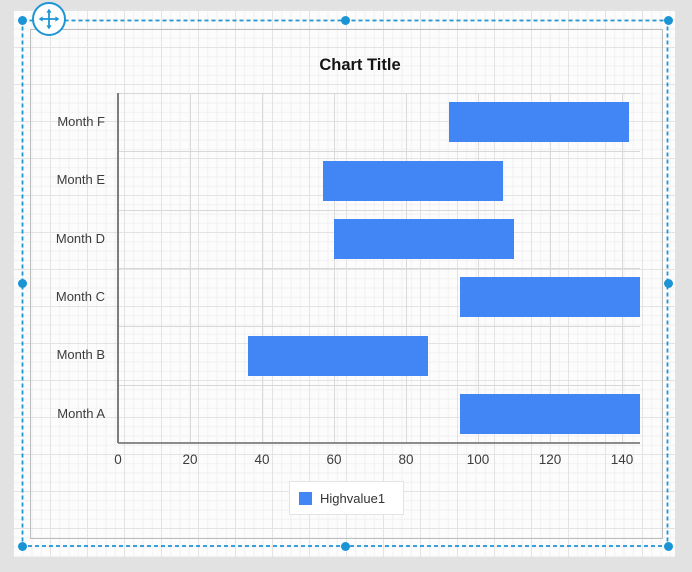  I want to click on x-axis-tick-label: 80, so click(406, 459).